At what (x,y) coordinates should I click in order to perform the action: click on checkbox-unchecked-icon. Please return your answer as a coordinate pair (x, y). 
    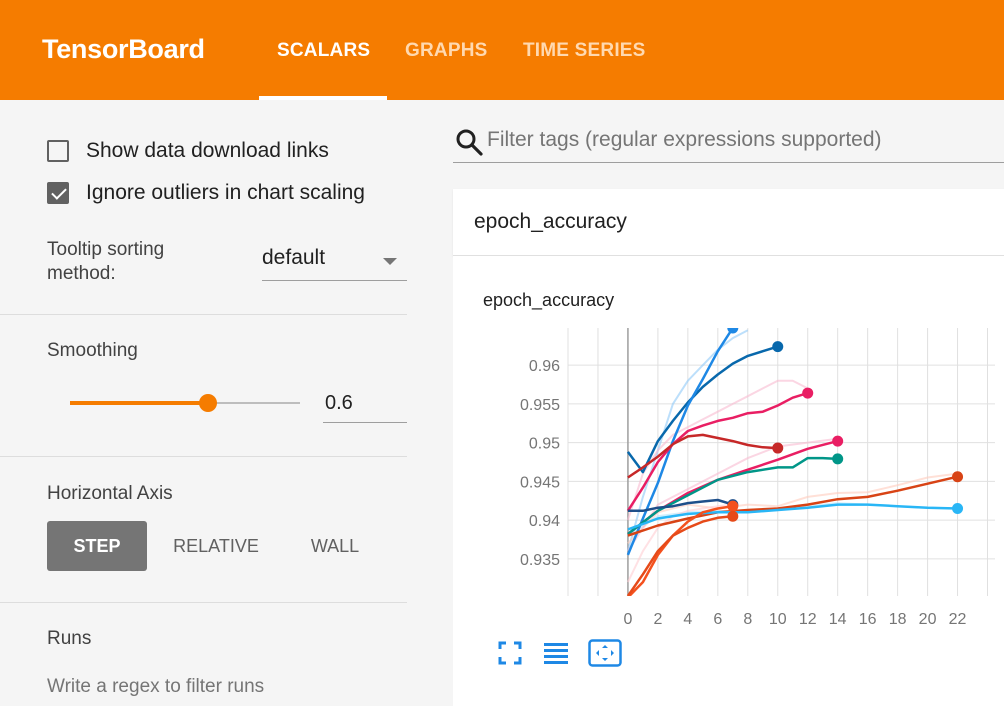
    Looking at the image, I should click on (58, 151).